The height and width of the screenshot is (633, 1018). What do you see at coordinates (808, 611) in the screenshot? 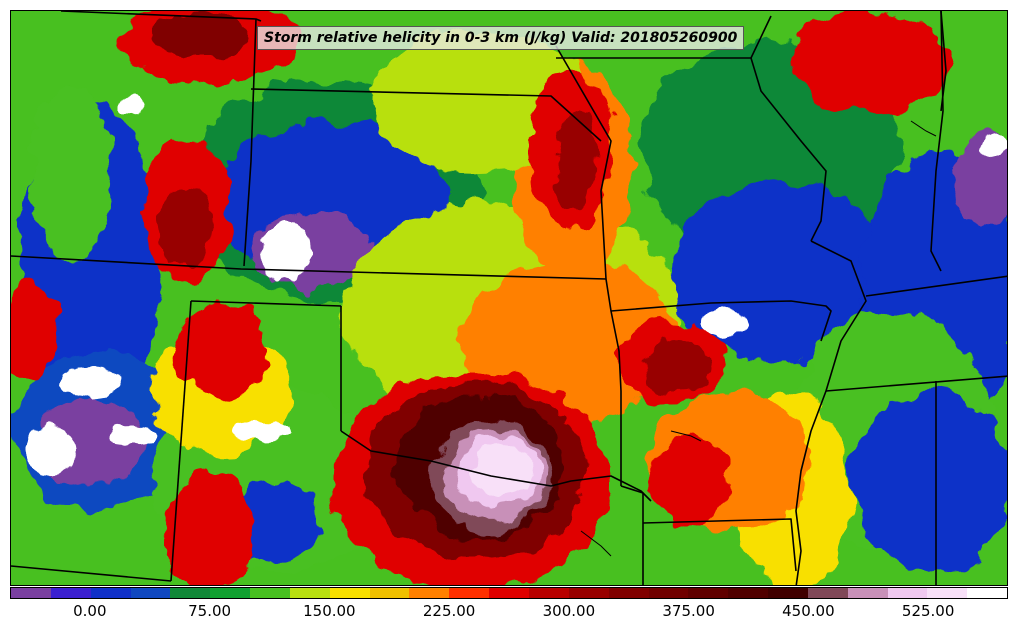
I see `colorbar-tick-label: 450.00` at bounding box center [808, 611].